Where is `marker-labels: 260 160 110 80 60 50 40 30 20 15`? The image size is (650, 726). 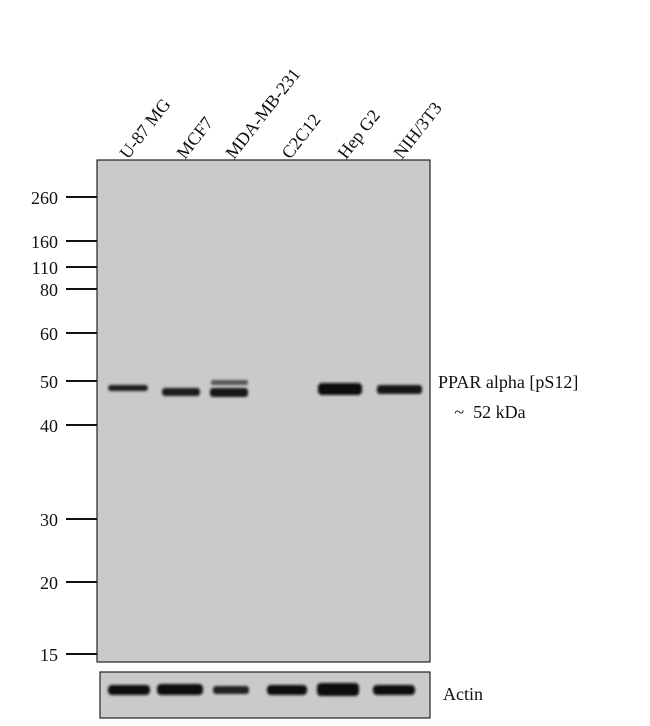
marker-labels: 260 160 110 80 60 50 40 30 20 15 is located at coordinates (44, 426).